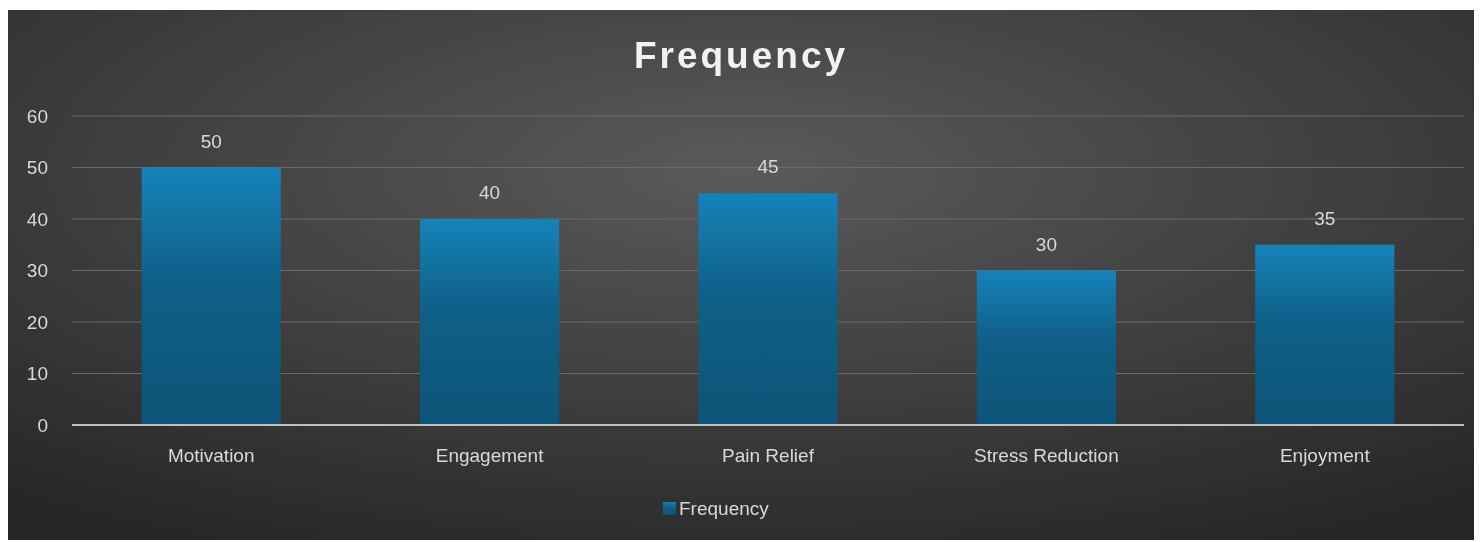 The image size is (1482, 542). Describe the element at coordinates (37, 219) in the screenshot. I see `y-tick-label: 40` at that location.